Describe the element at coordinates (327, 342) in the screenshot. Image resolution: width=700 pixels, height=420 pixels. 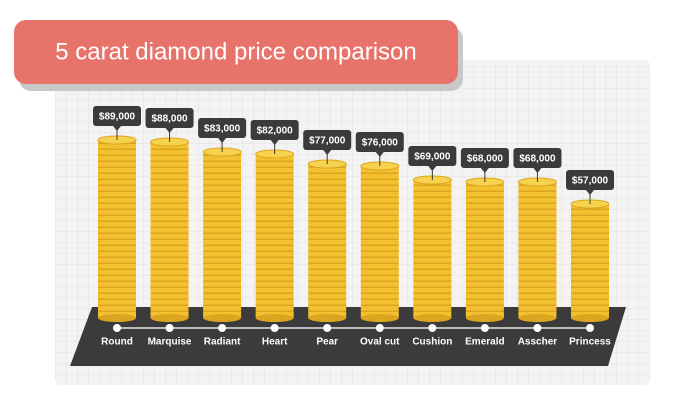
I see `x-tick-label: Pear` at that location.